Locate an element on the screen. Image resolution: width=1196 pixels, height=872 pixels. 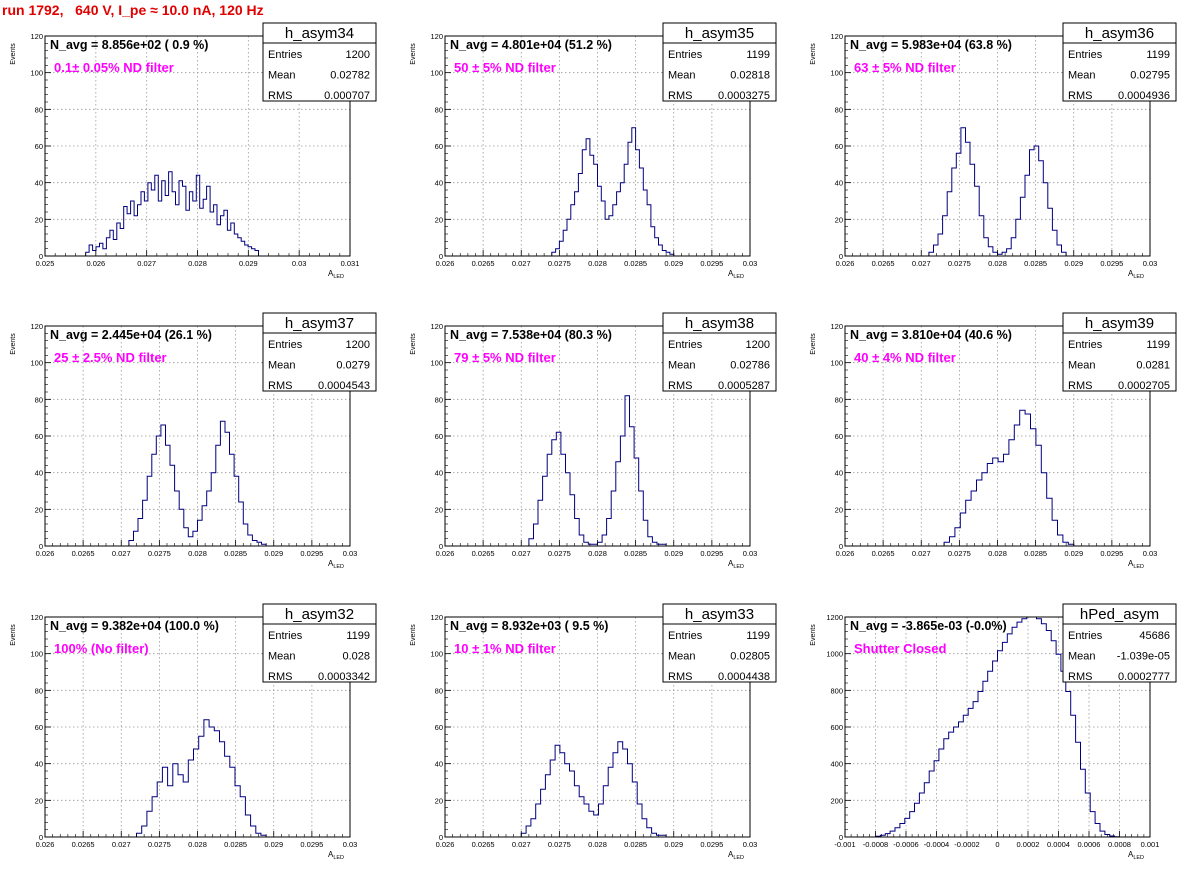
stats-title: h_asym39 is located at coordinates (1119, 323).